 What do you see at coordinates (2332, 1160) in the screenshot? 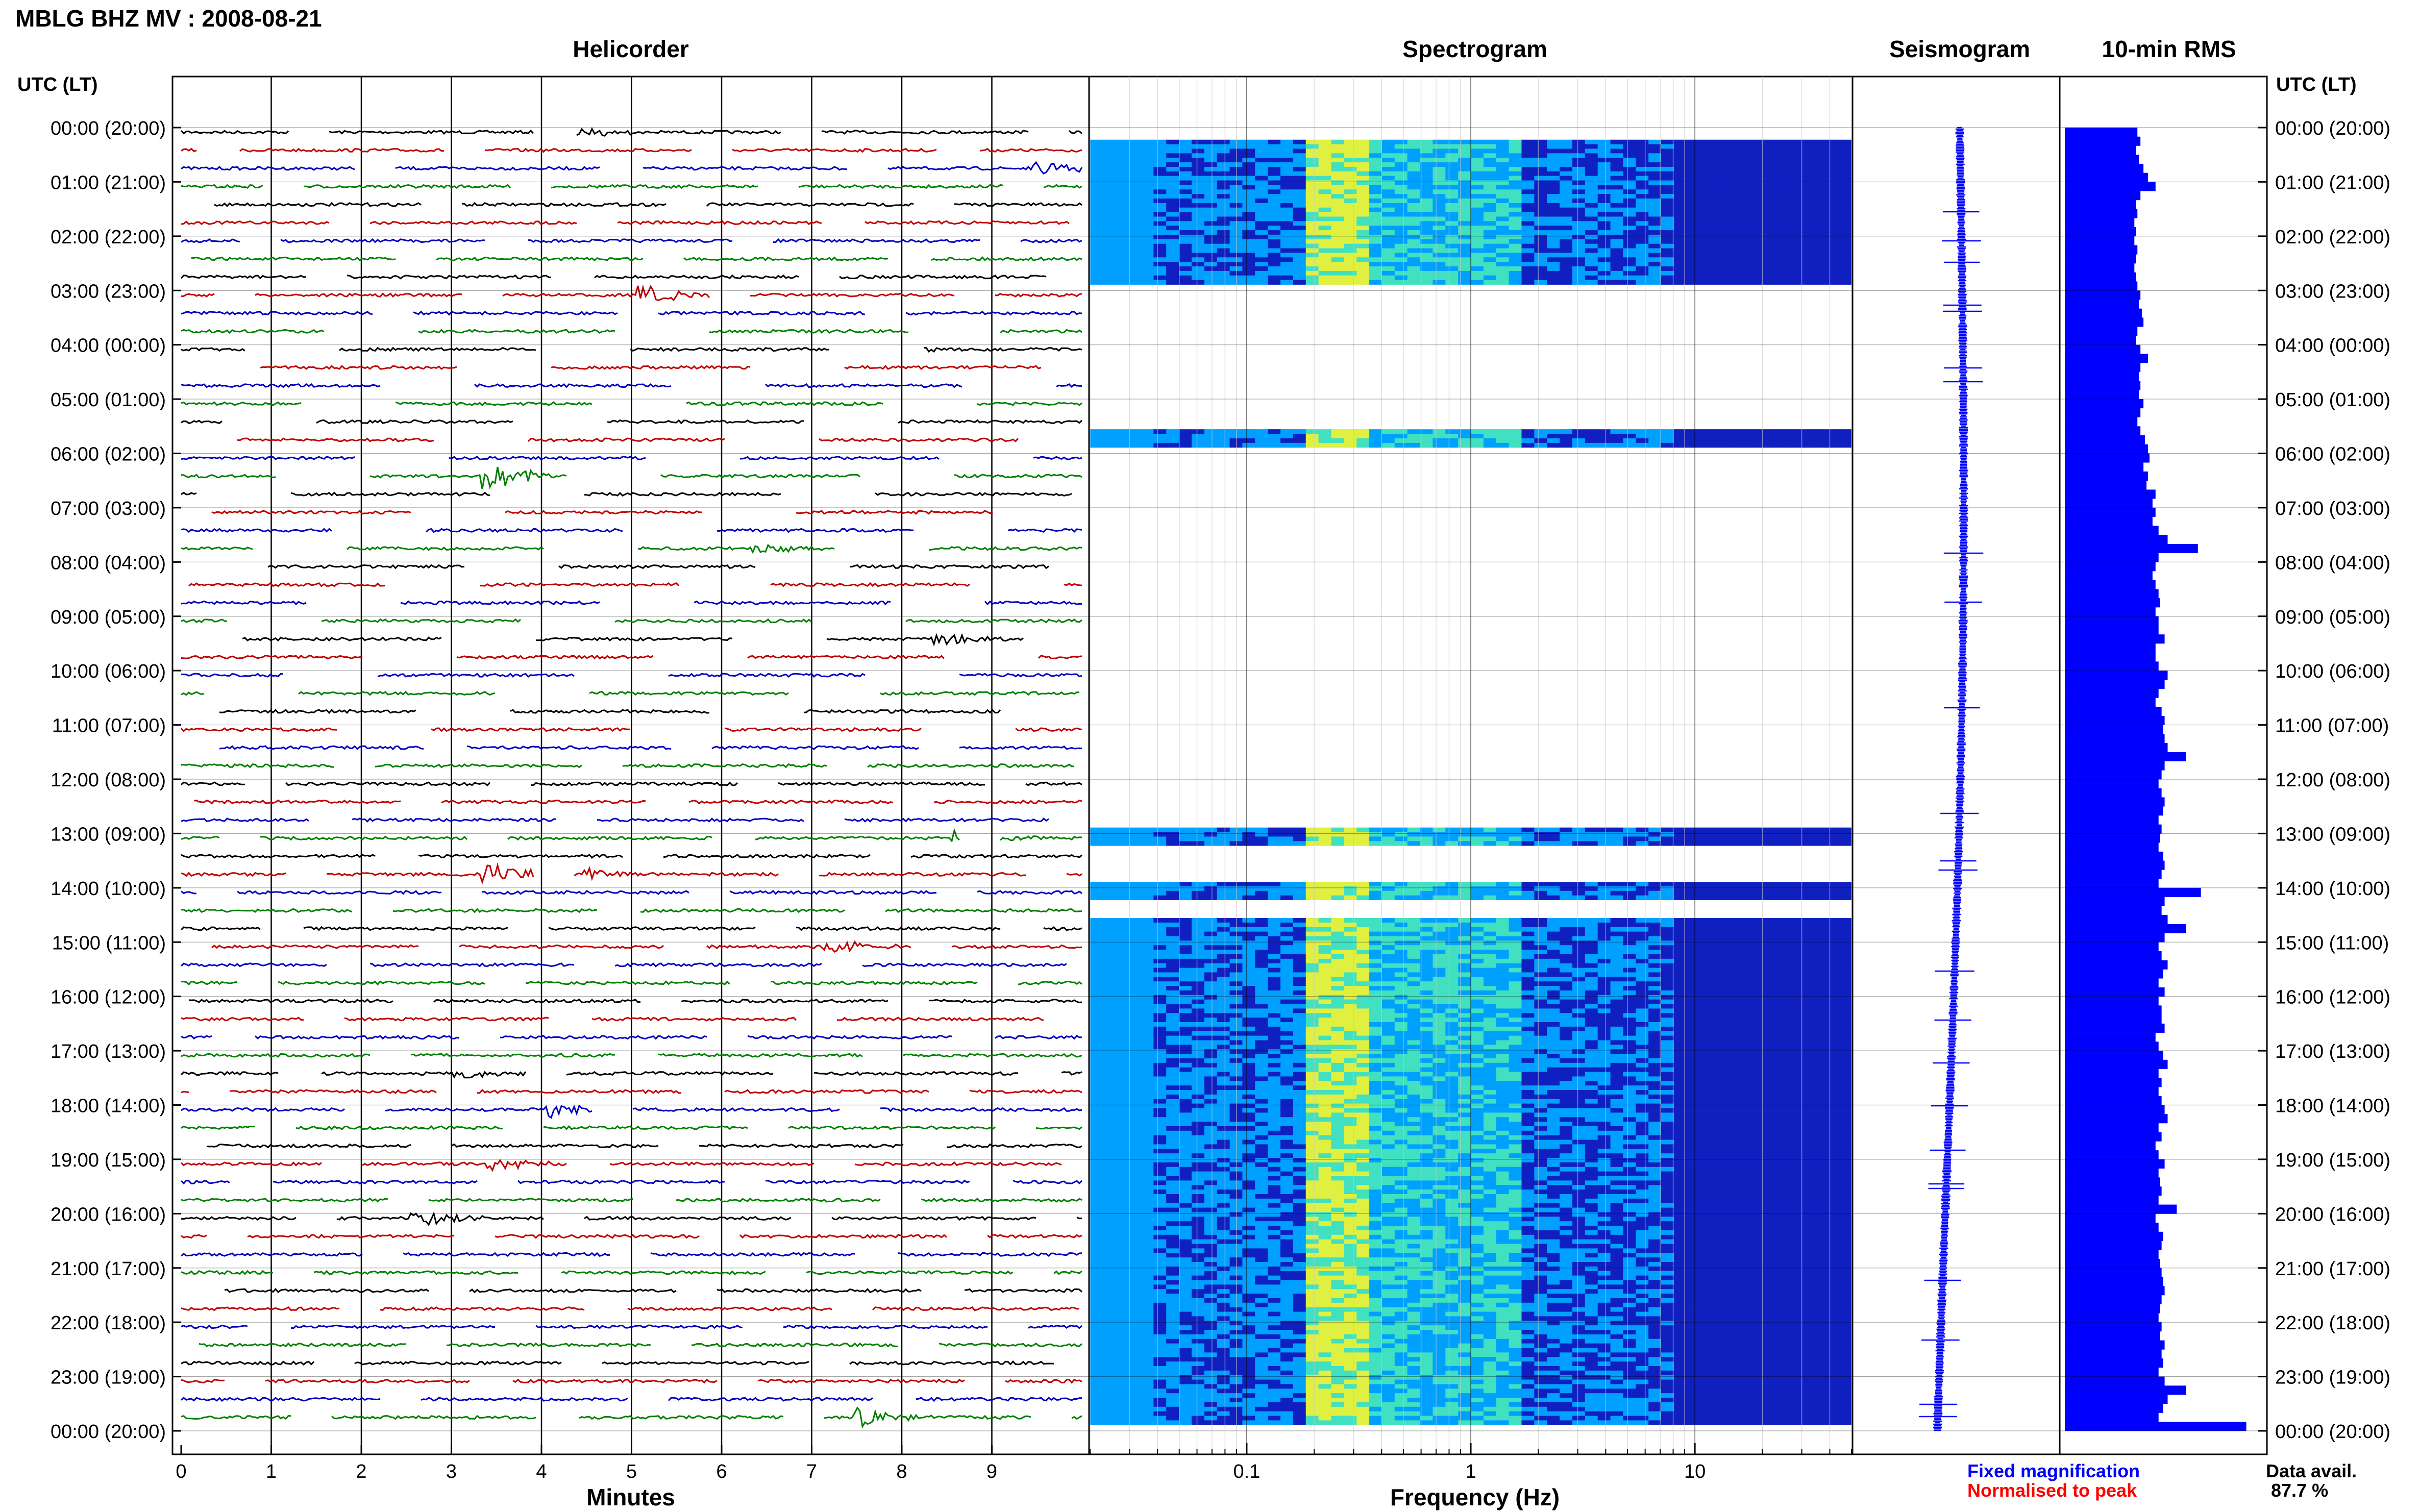
I see `time-label-right: 19:00 (15:00)` at bounding box center [2332, 1160].